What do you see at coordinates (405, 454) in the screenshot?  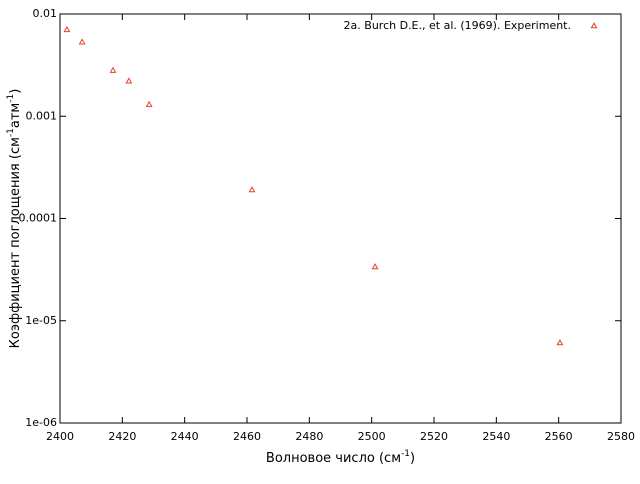 I see `x-axis-title-sup: -1` at bounding box center [405, 454].